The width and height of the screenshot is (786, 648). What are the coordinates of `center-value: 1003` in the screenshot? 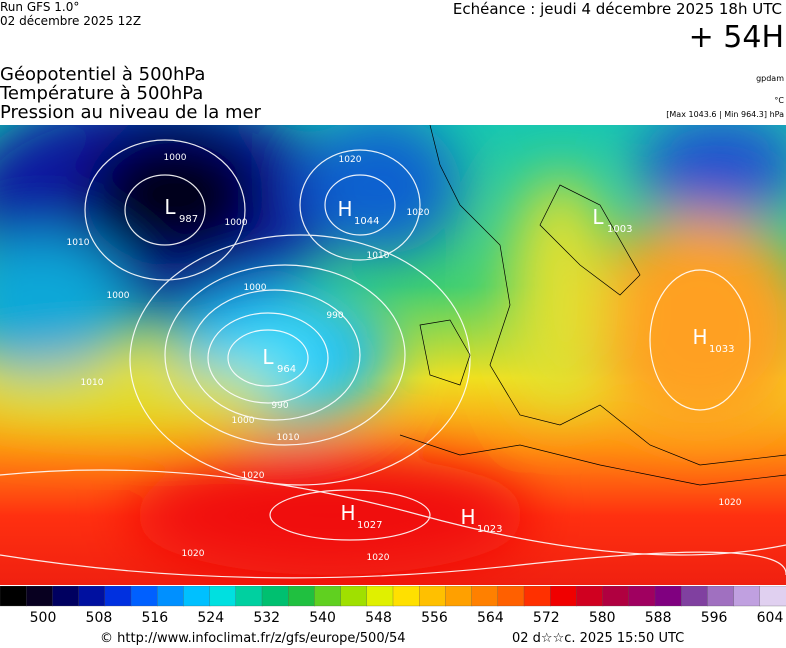 It's located at (619, 229).